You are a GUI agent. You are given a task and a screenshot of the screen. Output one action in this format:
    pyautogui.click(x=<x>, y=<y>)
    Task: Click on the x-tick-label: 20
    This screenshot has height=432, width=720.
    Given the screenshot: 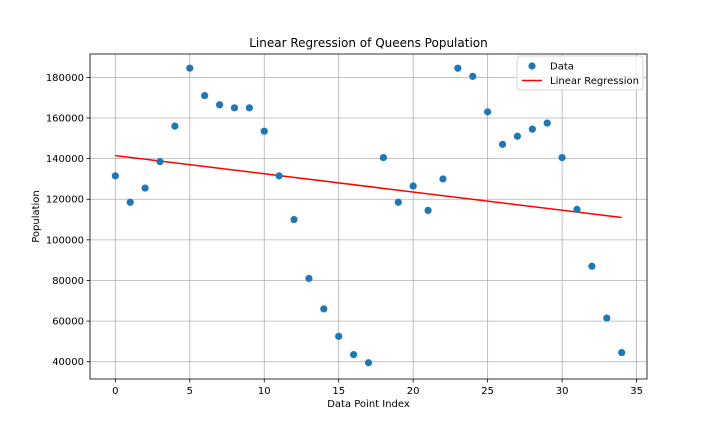 What is the action you would take?
    pyautogui.click(x=413, y=391)
    